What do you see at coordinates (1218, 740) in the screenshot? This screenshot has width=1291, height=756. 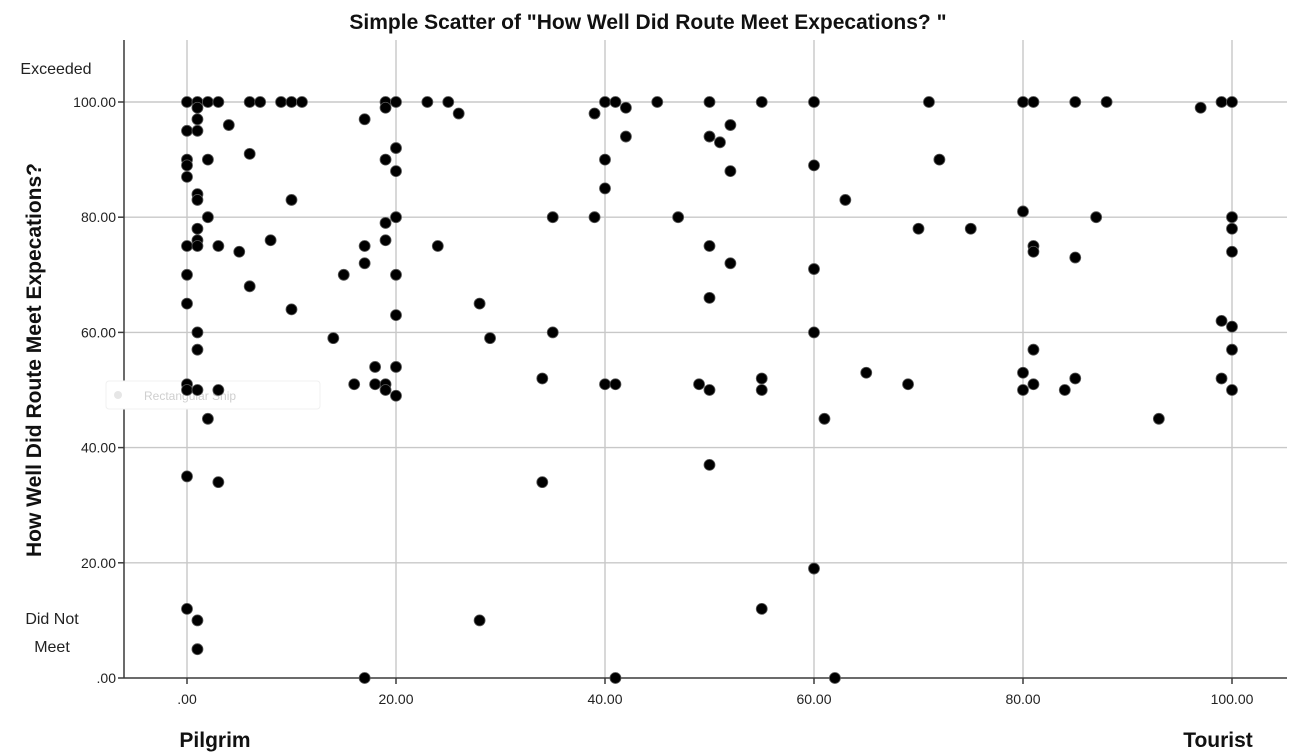 I see `x-end-label-right: Tourist` at bounding box center [1218, 740].